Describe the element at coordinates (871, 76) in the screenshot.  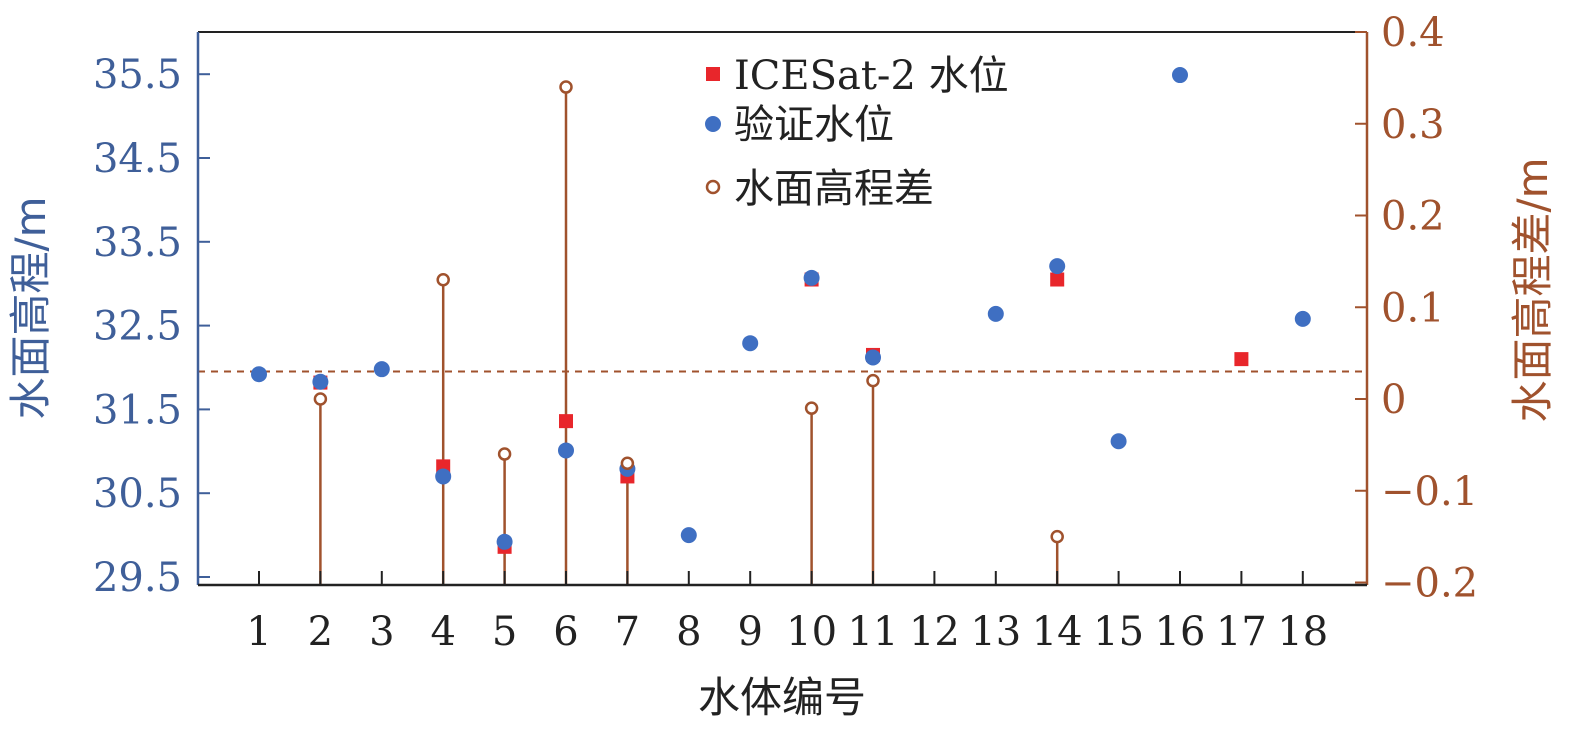
I see `legend-label-icesat2: ICESat-2 水位` at that location.